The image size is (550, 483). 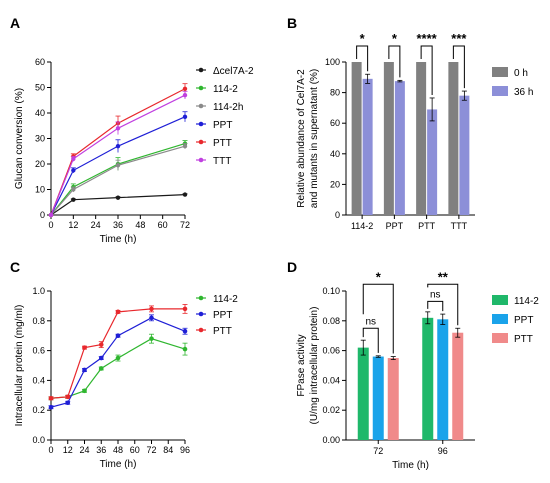 What do you see at coordinates (101, 450) in the screenshot?
I see `c-x-tick-label: 36` at bounding box center [101, 450].